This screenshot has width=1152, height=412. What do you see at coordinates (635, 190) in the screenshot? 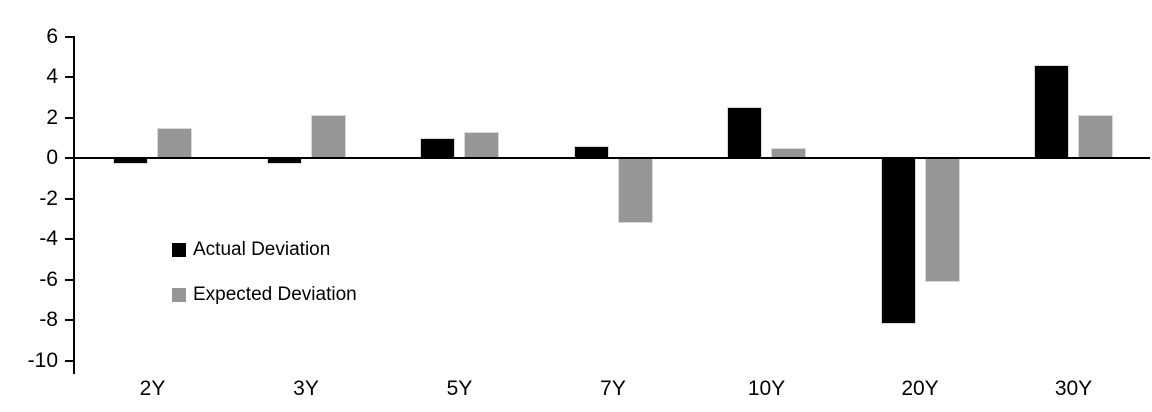
I see `bar-expected-deviation-7Y` at bounding box center [635, 190].